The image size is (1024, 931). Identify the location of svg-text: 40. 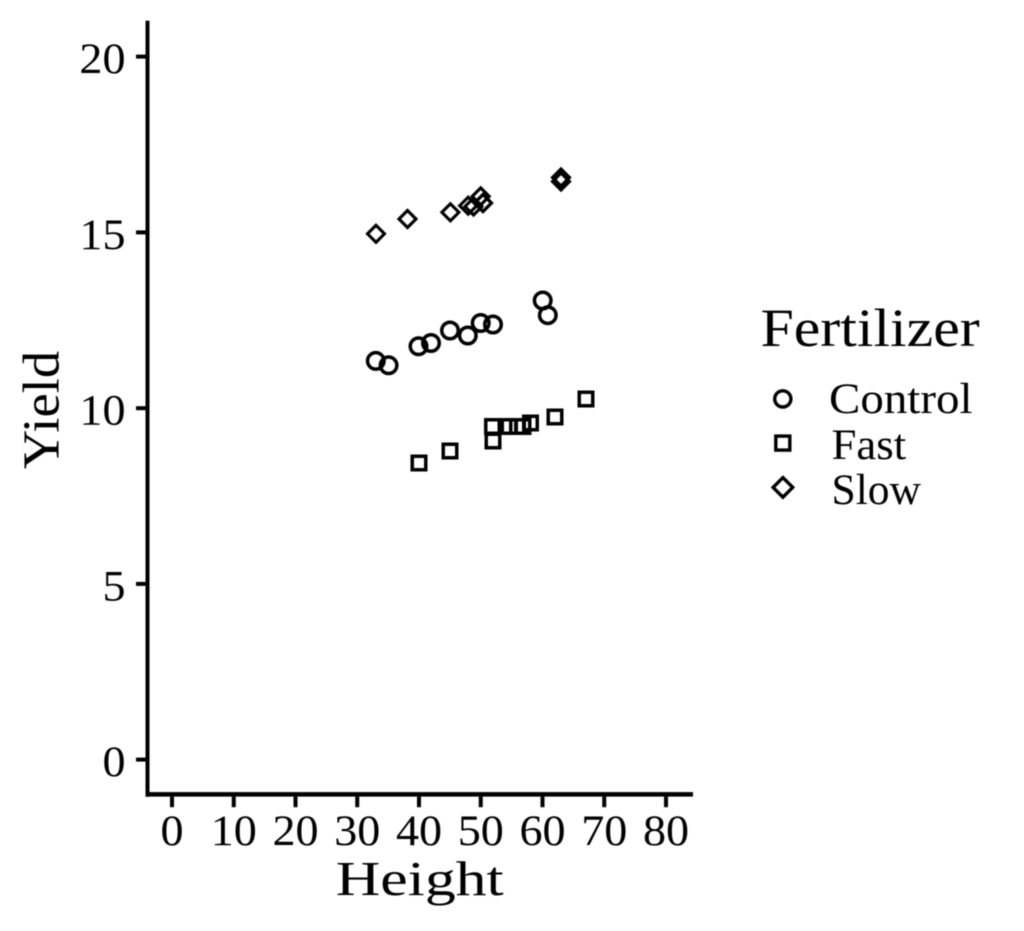
(419, 830).